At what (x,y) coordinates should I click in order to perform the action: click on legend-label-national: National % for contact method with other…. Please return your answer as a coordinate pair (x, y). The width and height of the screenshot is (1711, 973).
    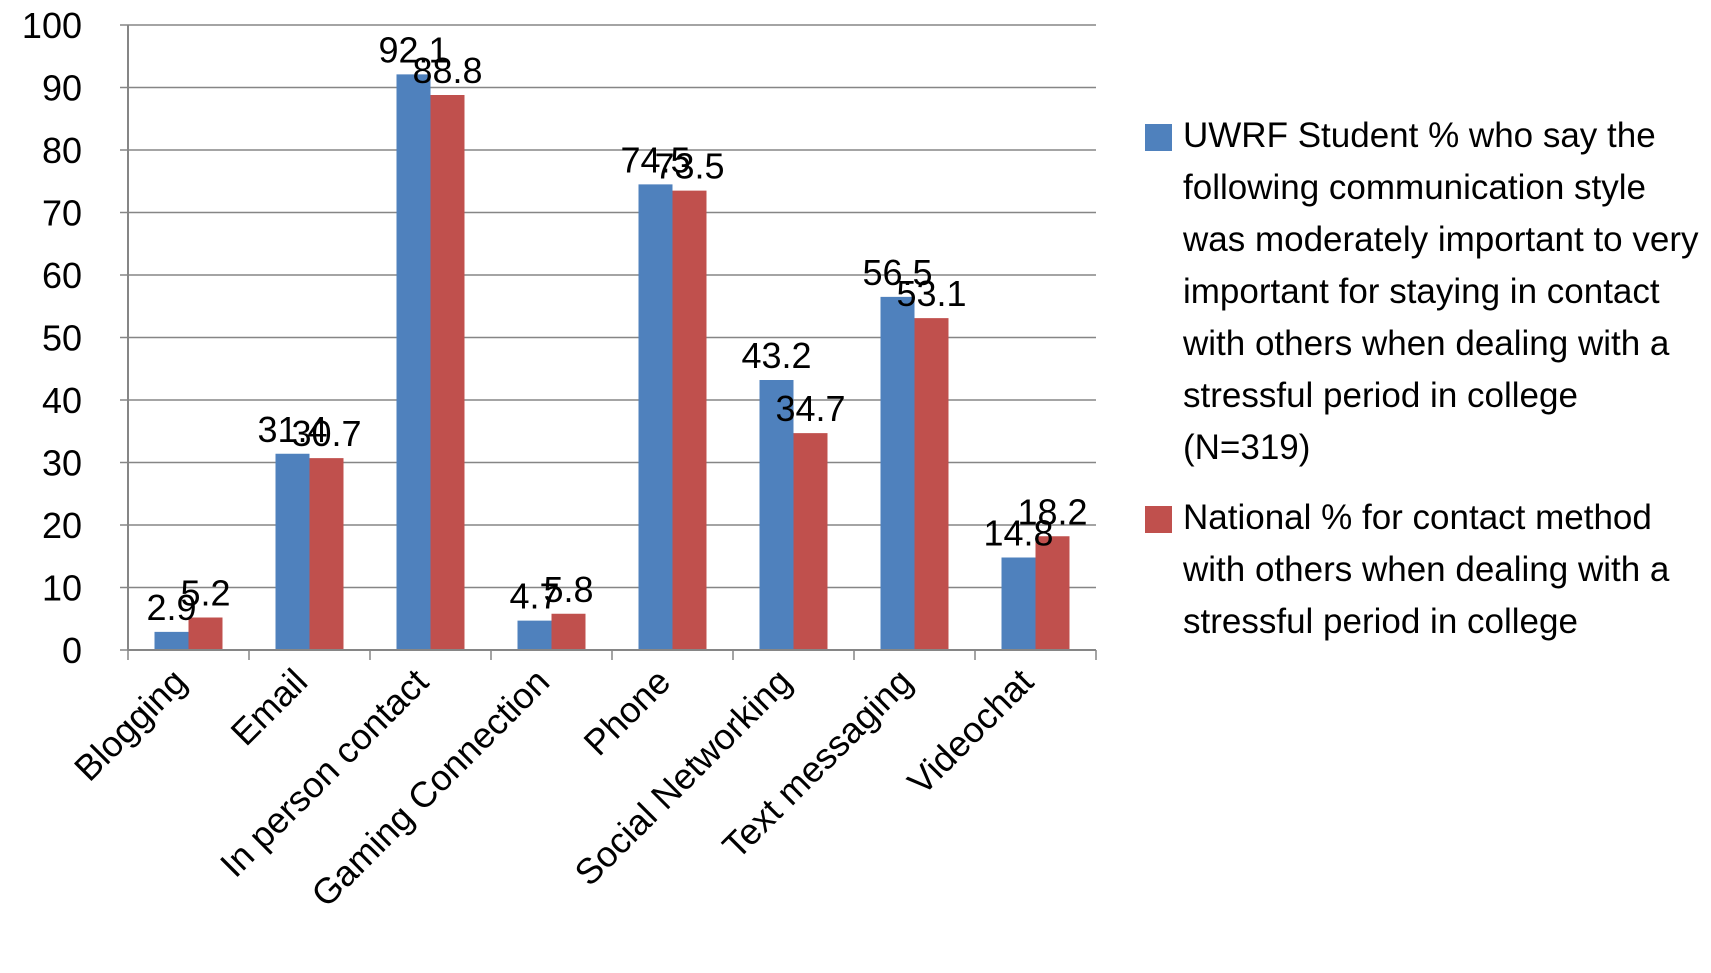
    Looking at the image, I should click on (1426, 569).